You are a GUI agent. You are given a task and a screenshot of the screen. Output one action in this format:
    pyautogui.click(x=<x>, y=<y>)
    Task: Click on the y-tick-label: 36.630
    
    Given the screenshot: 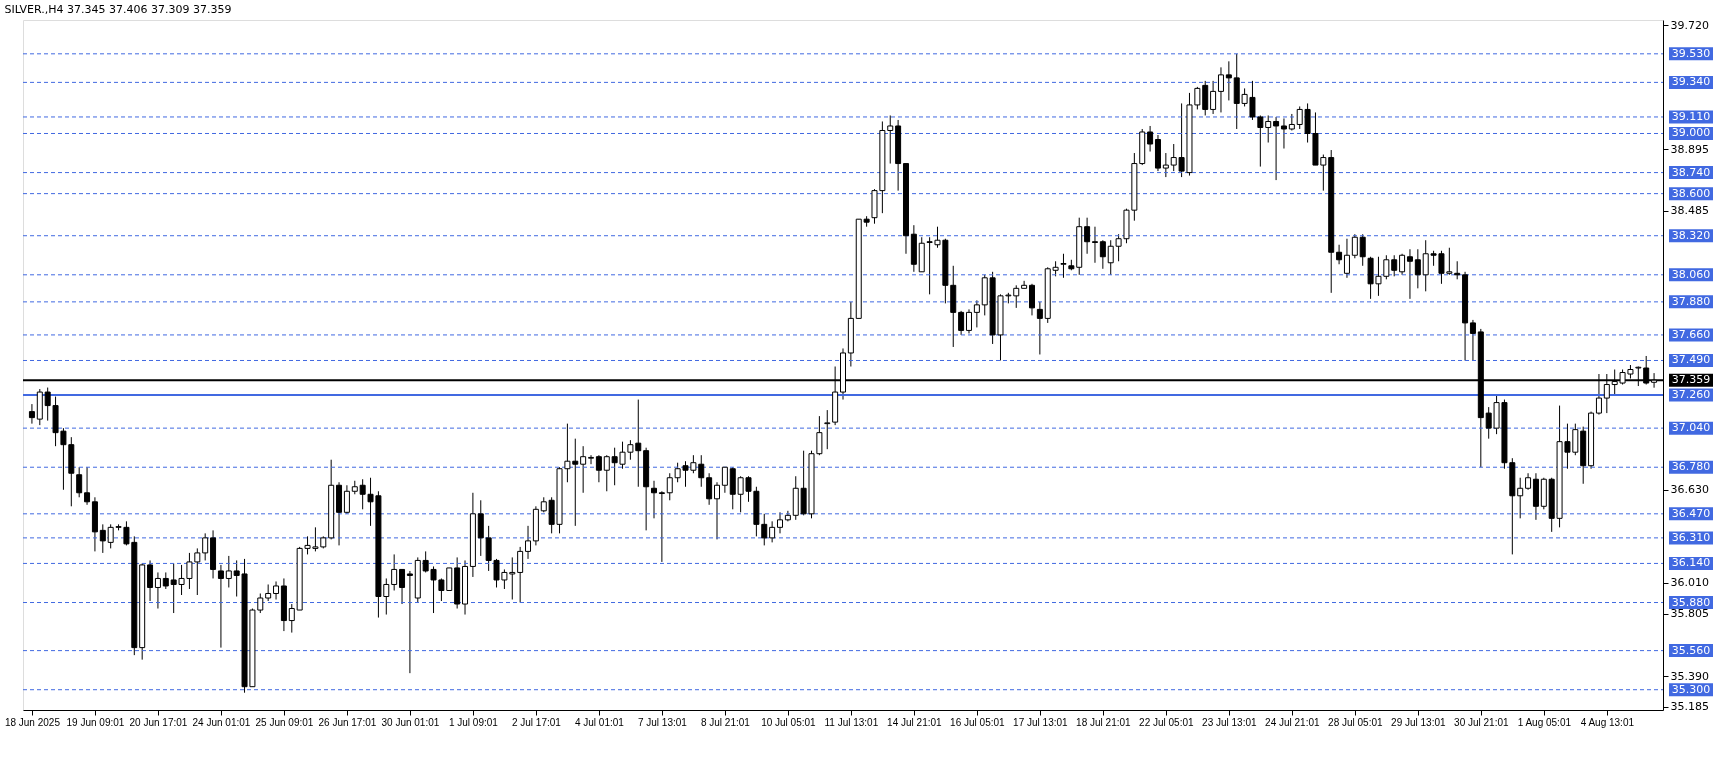 What is the action you would take?
    pyautogui.click(x=1689, y=490)
    